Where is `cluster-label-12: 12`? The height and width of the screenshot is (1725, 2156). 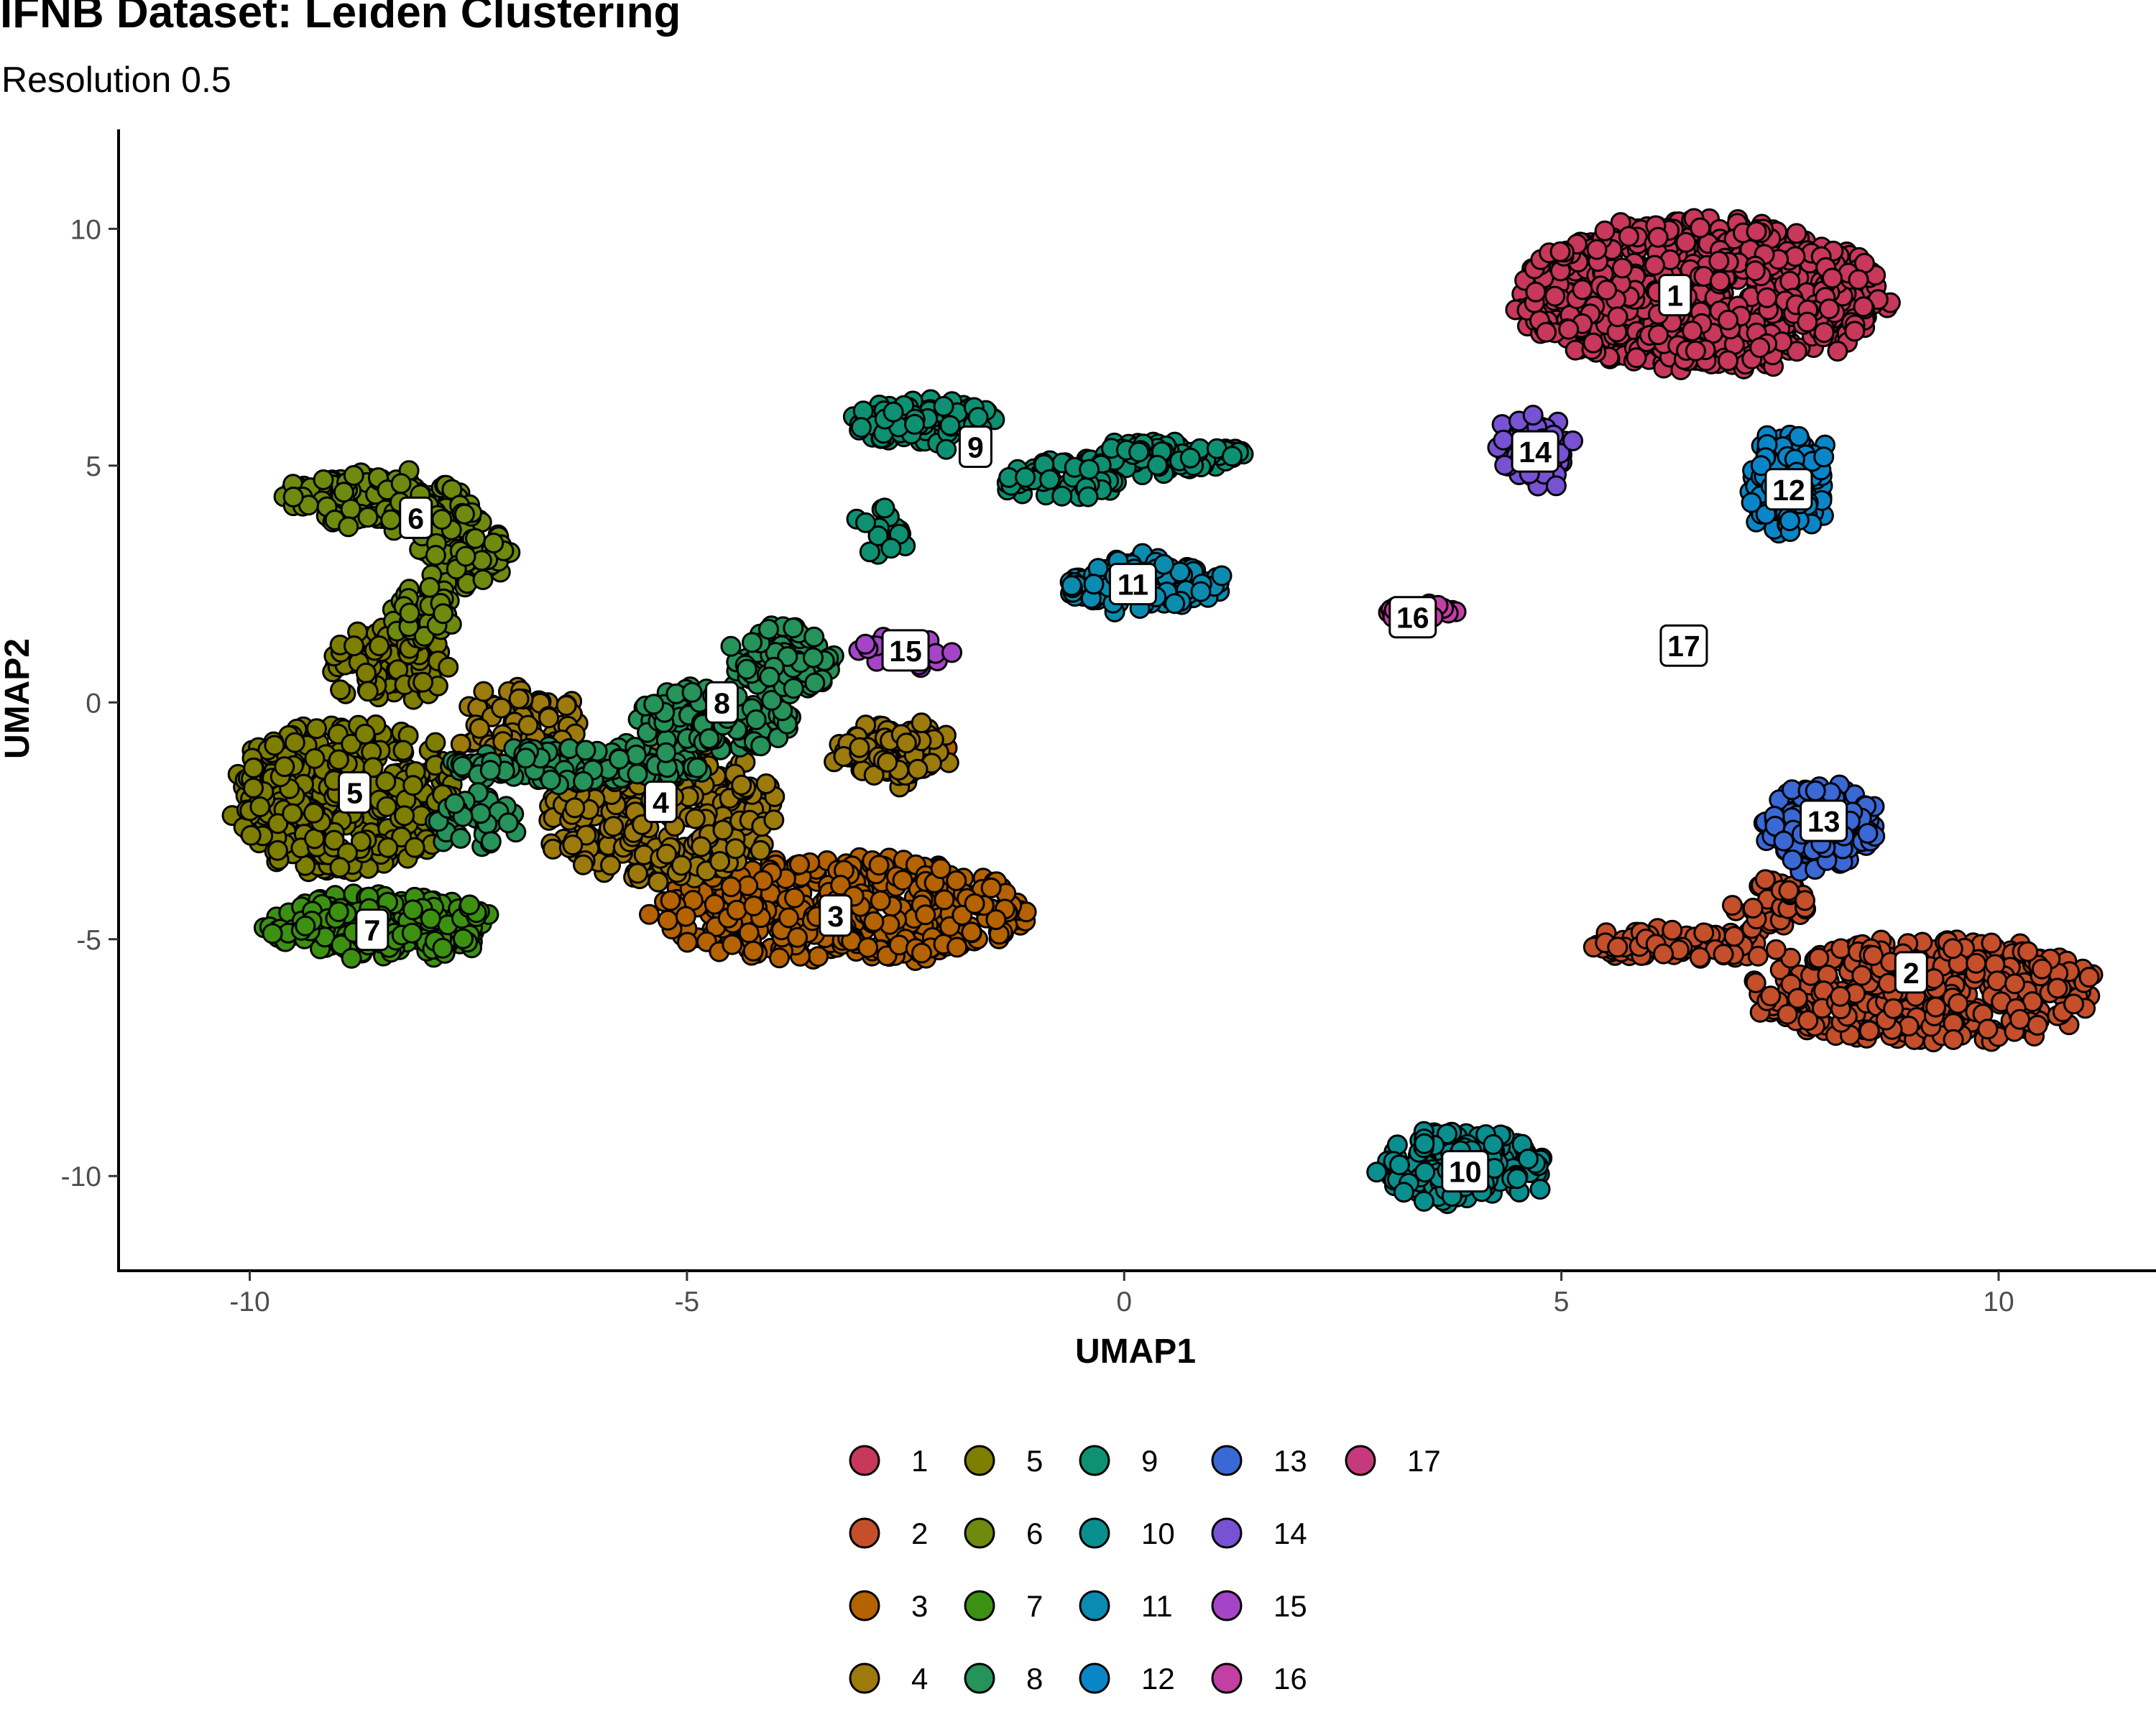 cluster-label-12: 12 is located at coordinates (1788, 489).